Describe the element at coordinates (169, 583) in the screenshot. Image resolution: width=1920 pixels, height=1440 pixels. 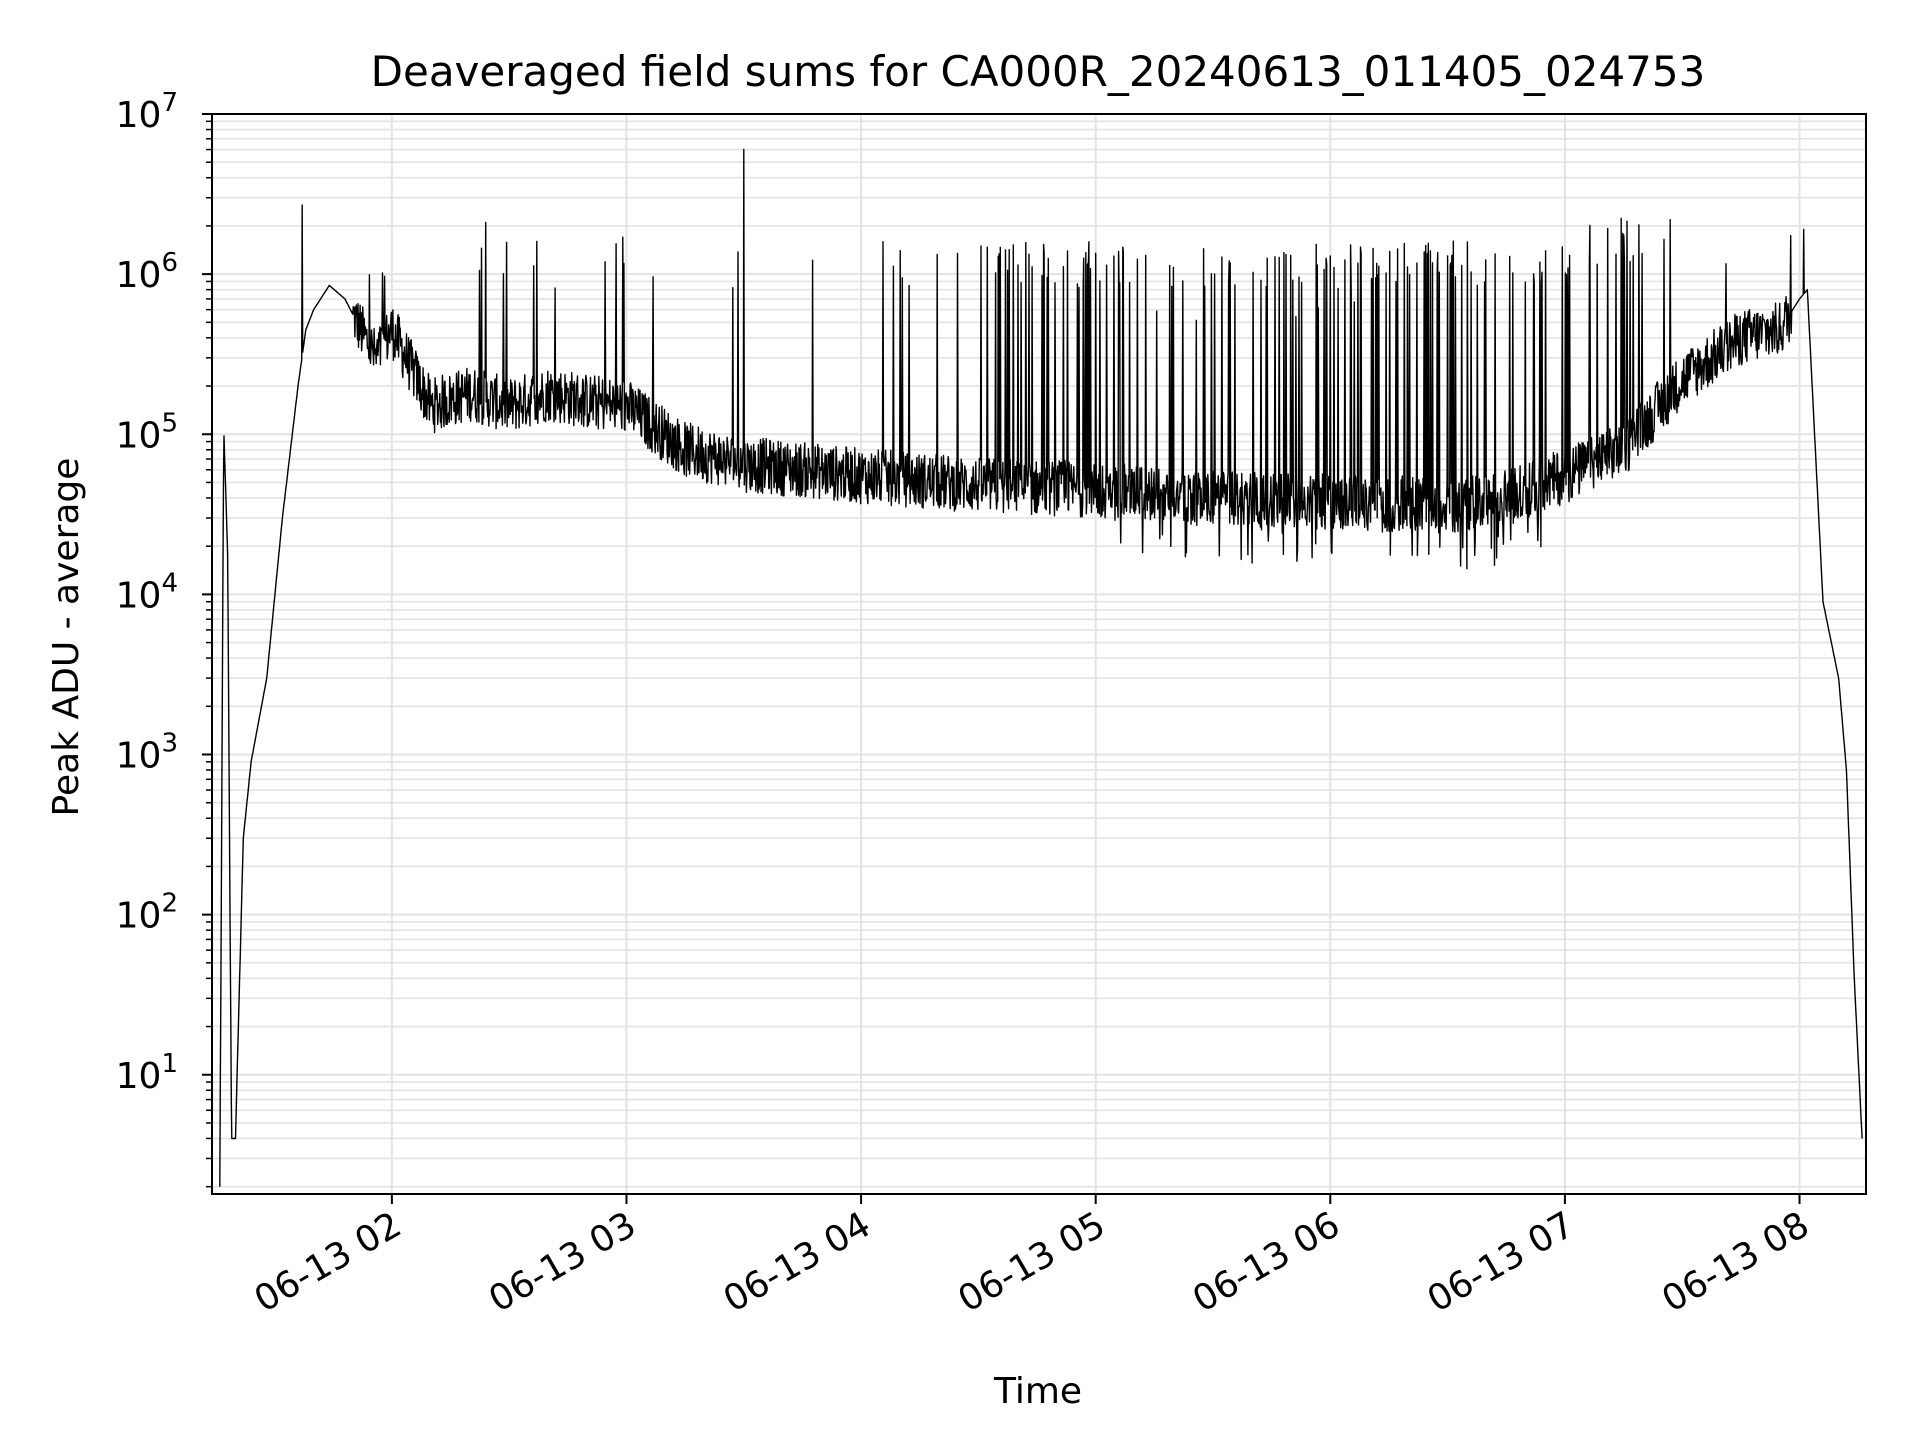
I see `y-tick-label-exponent: 4` at that location.